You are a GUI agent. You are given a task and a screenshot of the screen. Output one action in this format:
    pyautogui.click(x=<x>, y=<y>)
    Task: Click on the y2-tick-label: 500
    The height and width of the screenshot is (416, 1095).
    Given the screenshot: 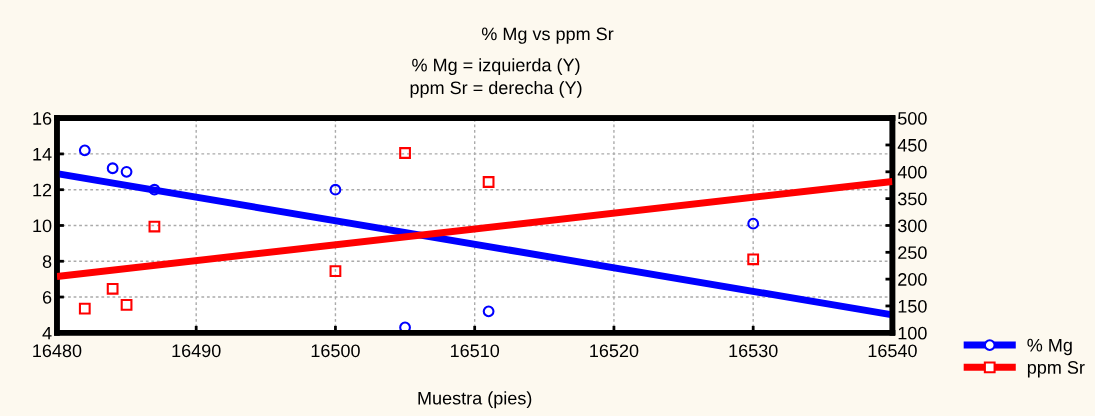 What is the action you would take?
    pyautogui.click(x=912, y=118)
    